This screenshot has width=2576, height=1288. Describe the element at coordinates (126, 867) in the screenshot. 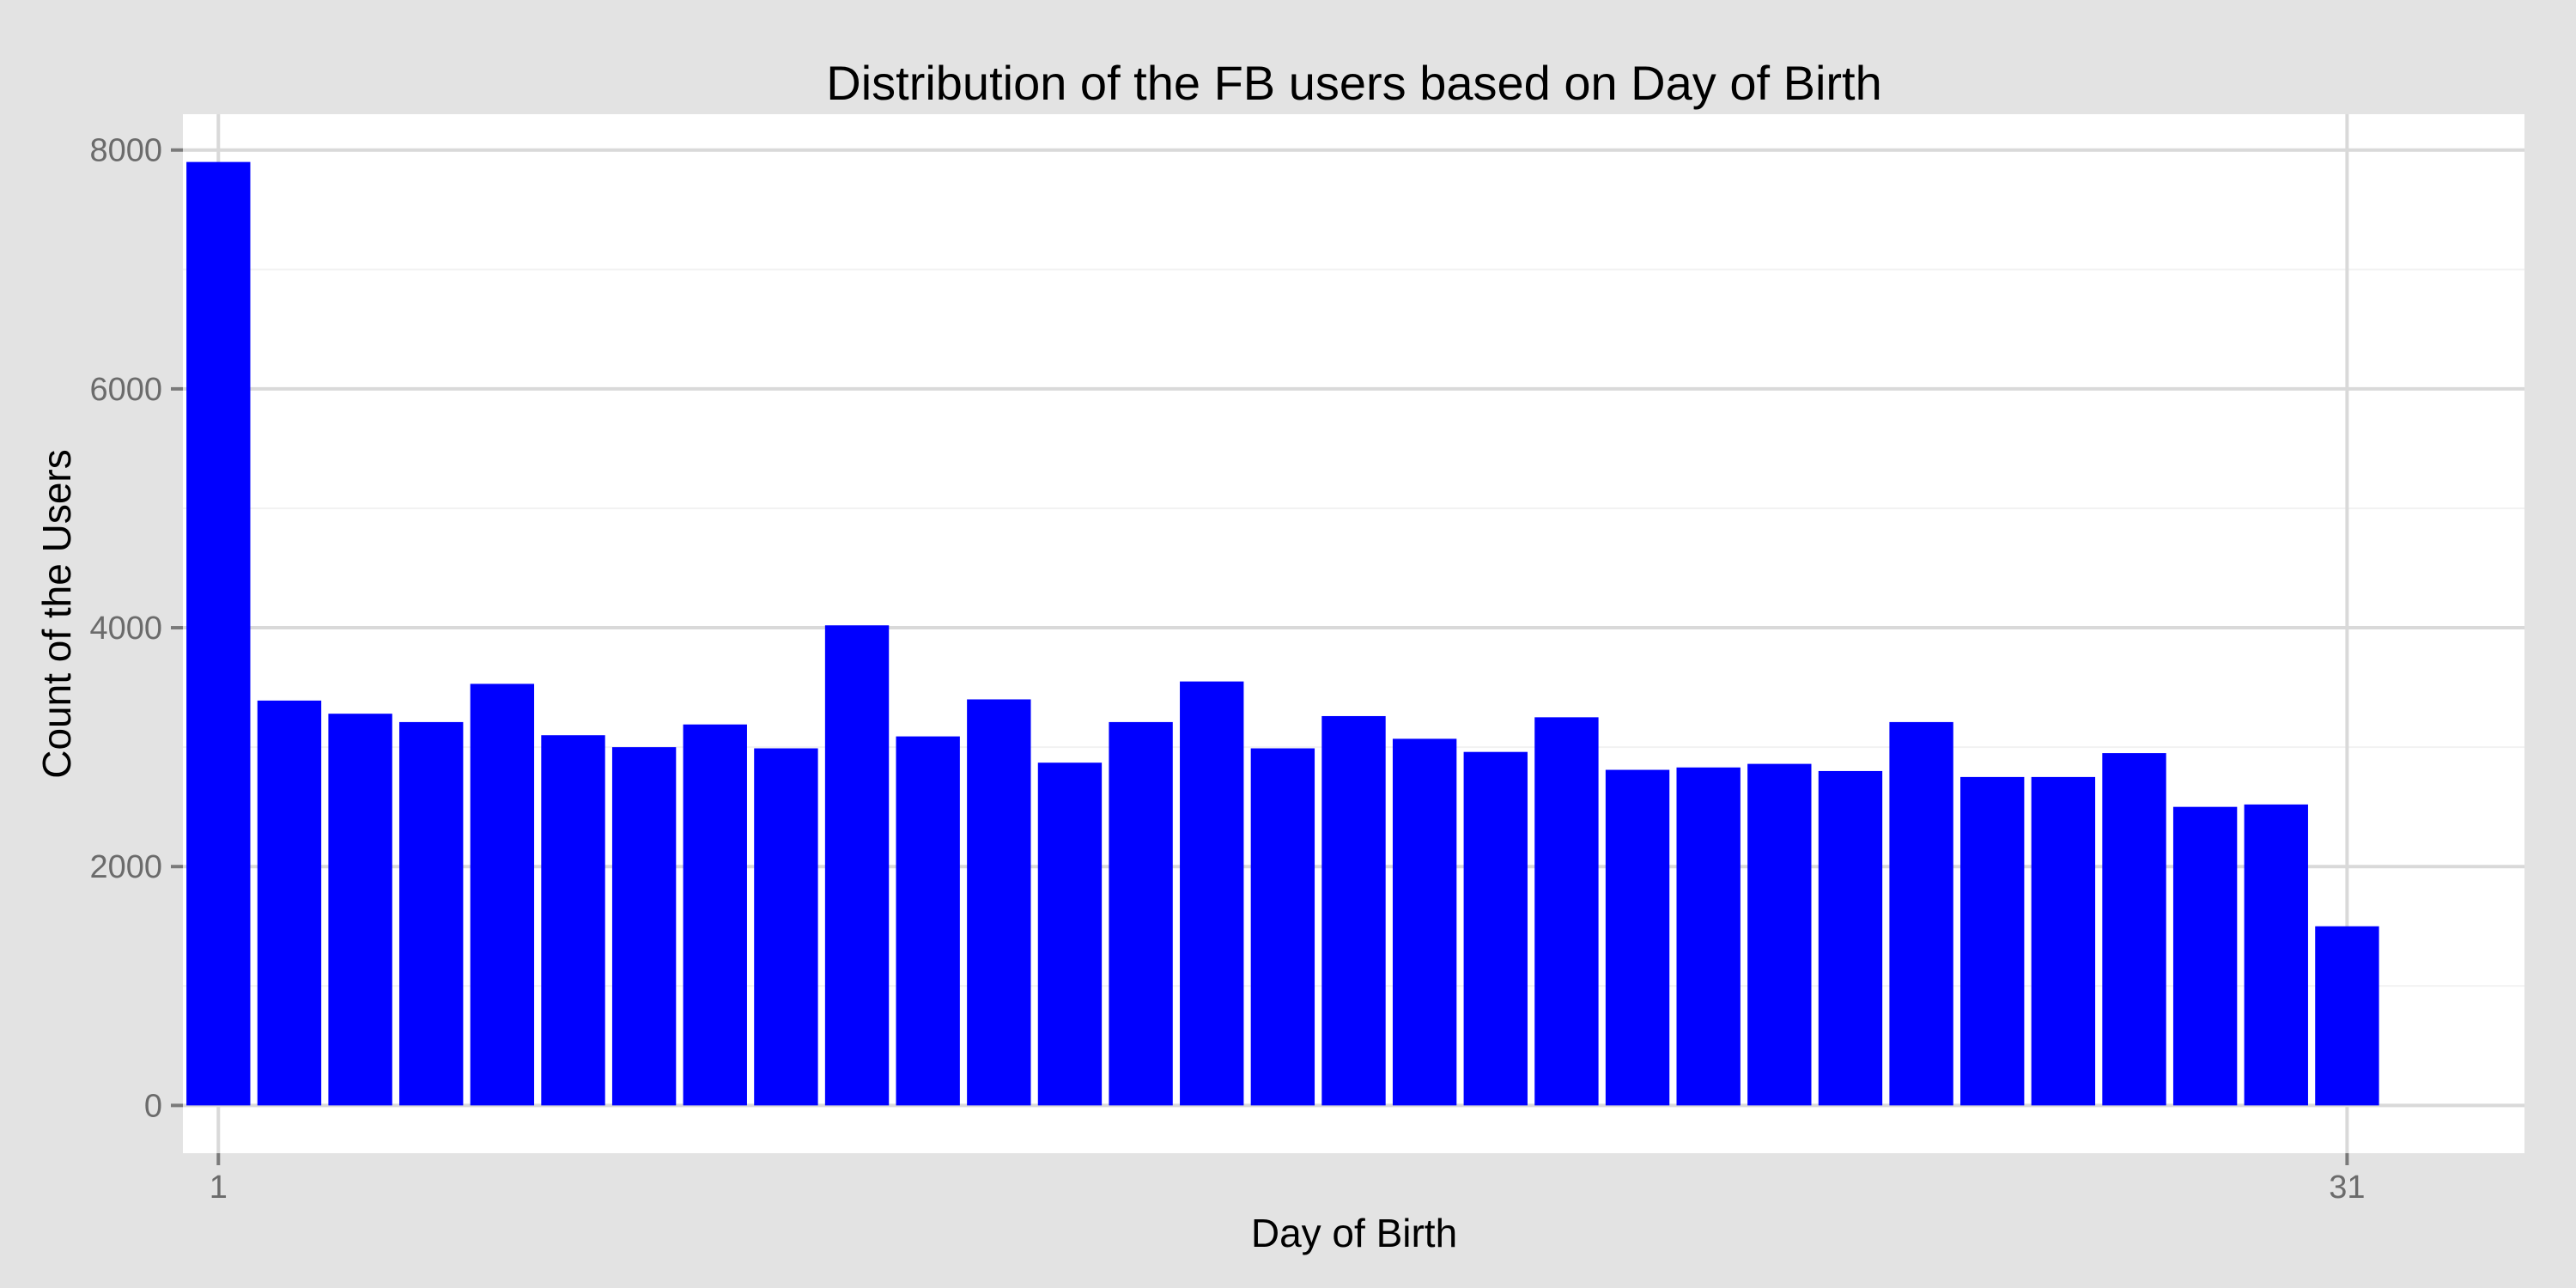

I see `y-tick-label: 2000` at that location.